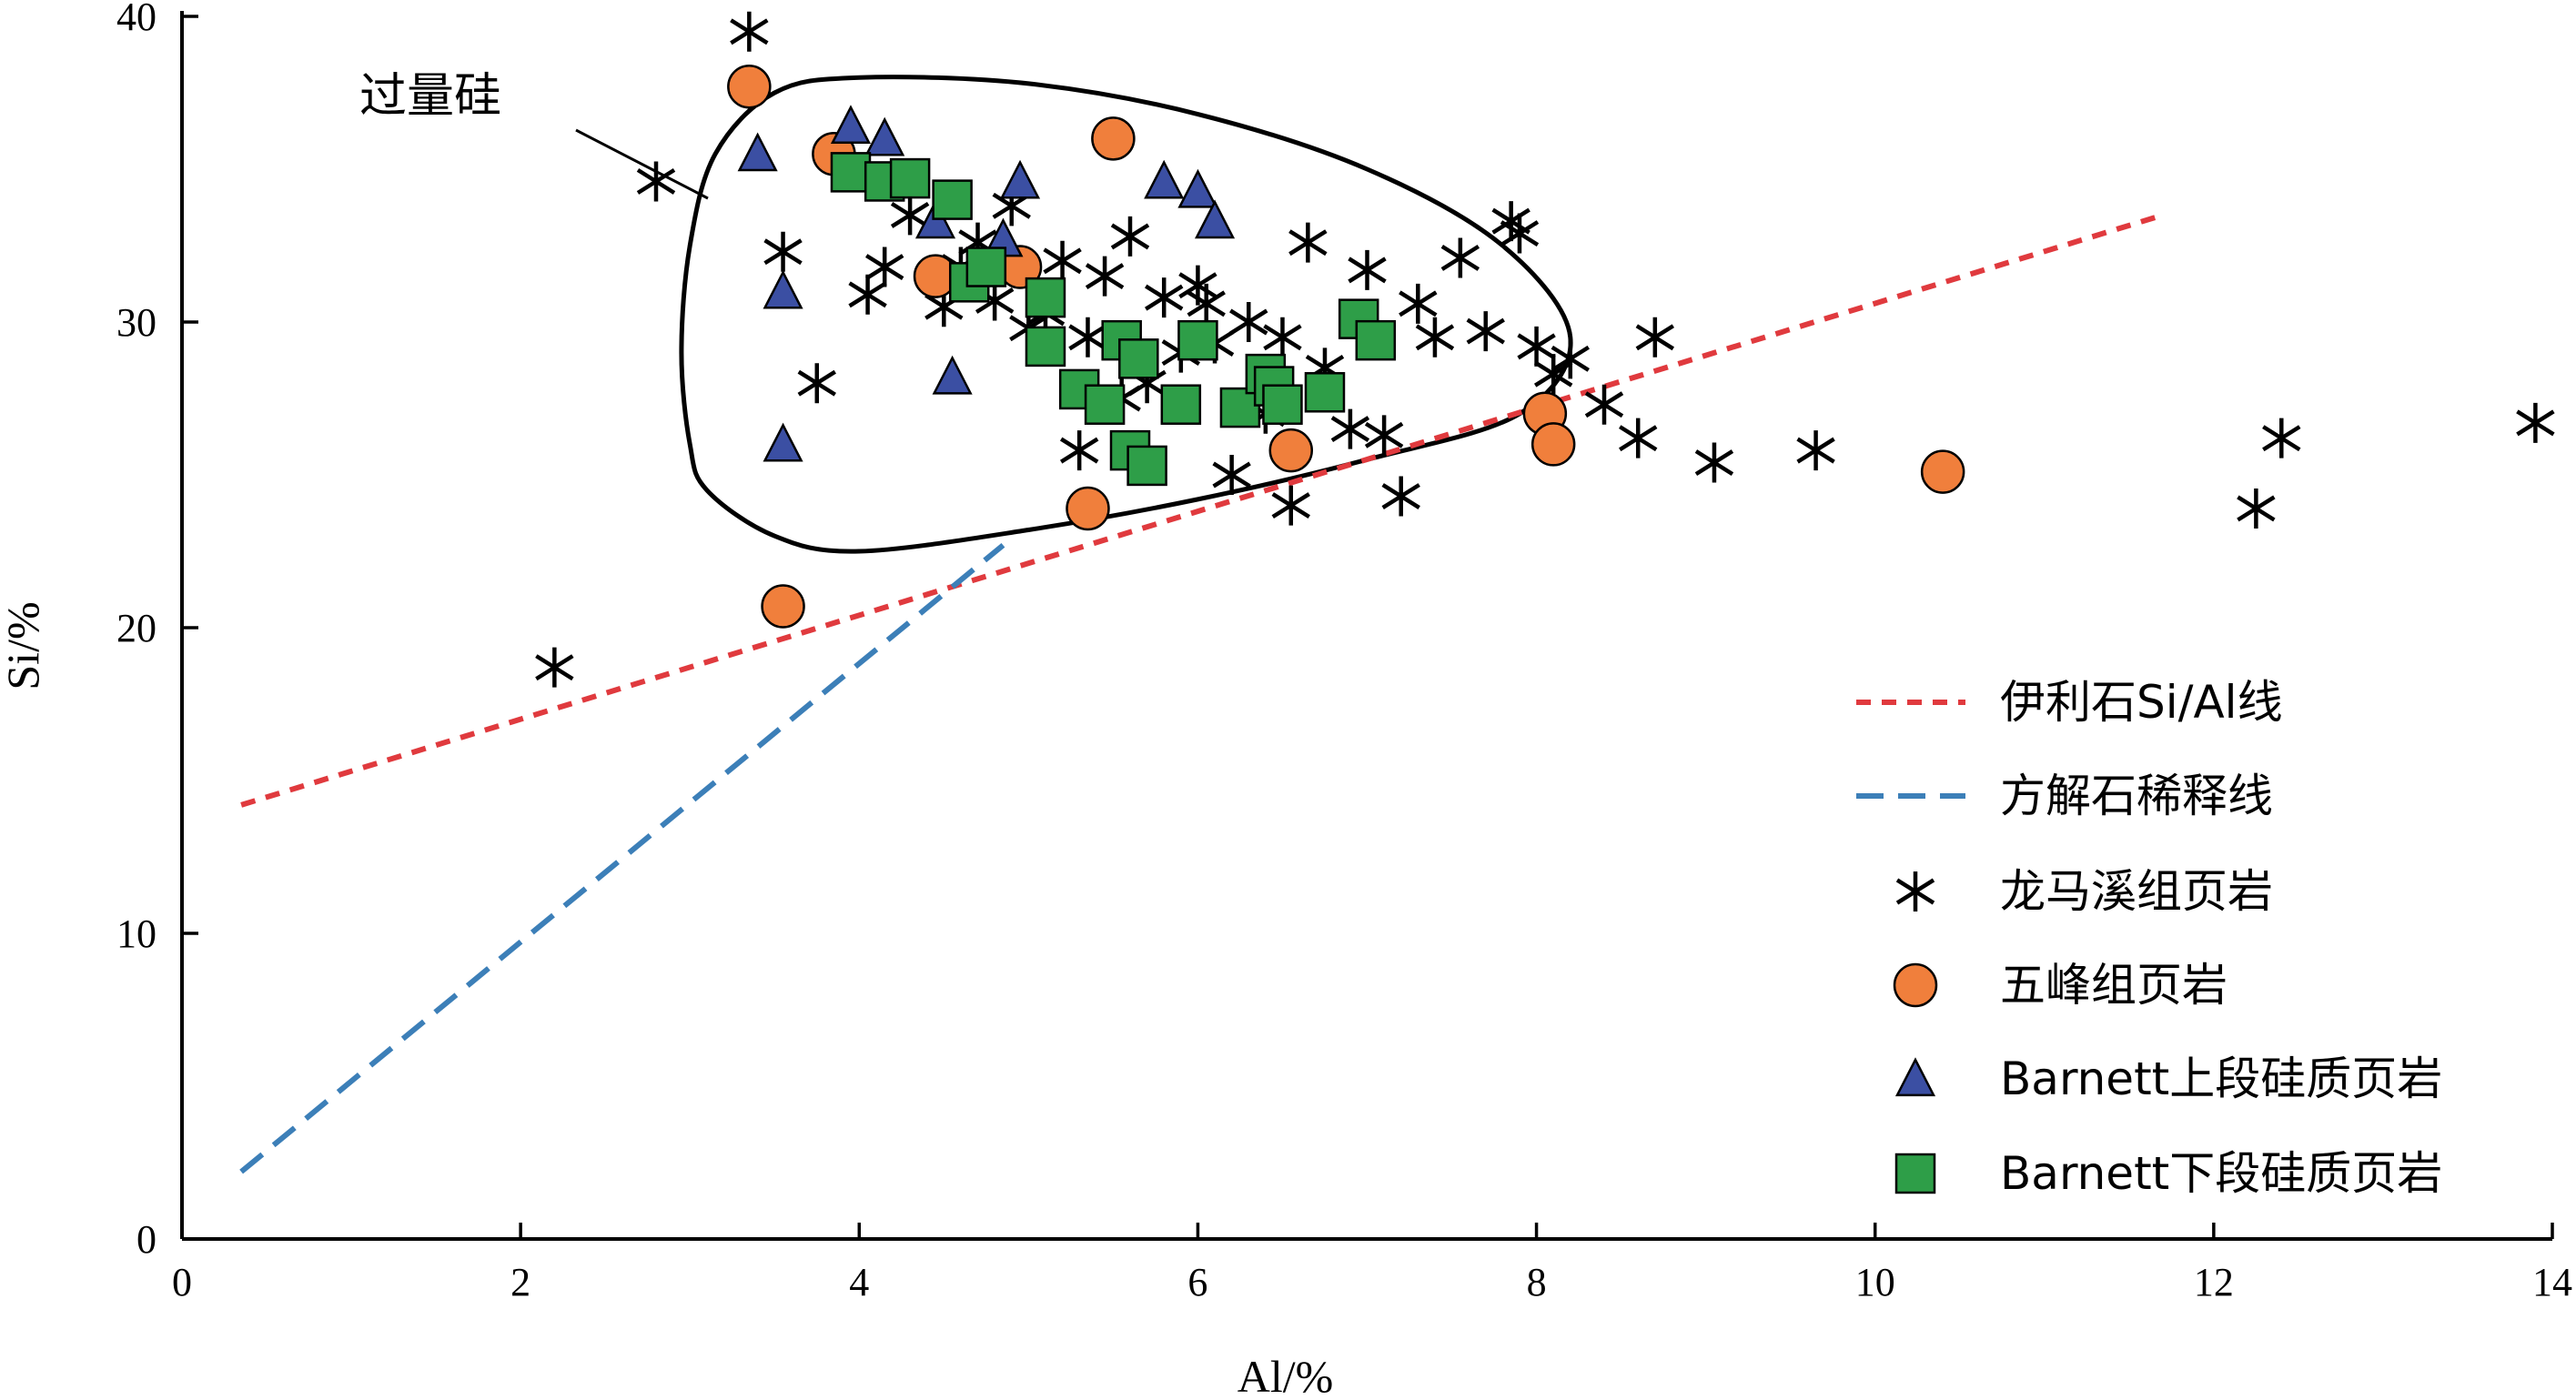 The width and height of the screenshot is (2576, 1400). I want to click on x-axis-title: Al/%, so click(1285, 1375).